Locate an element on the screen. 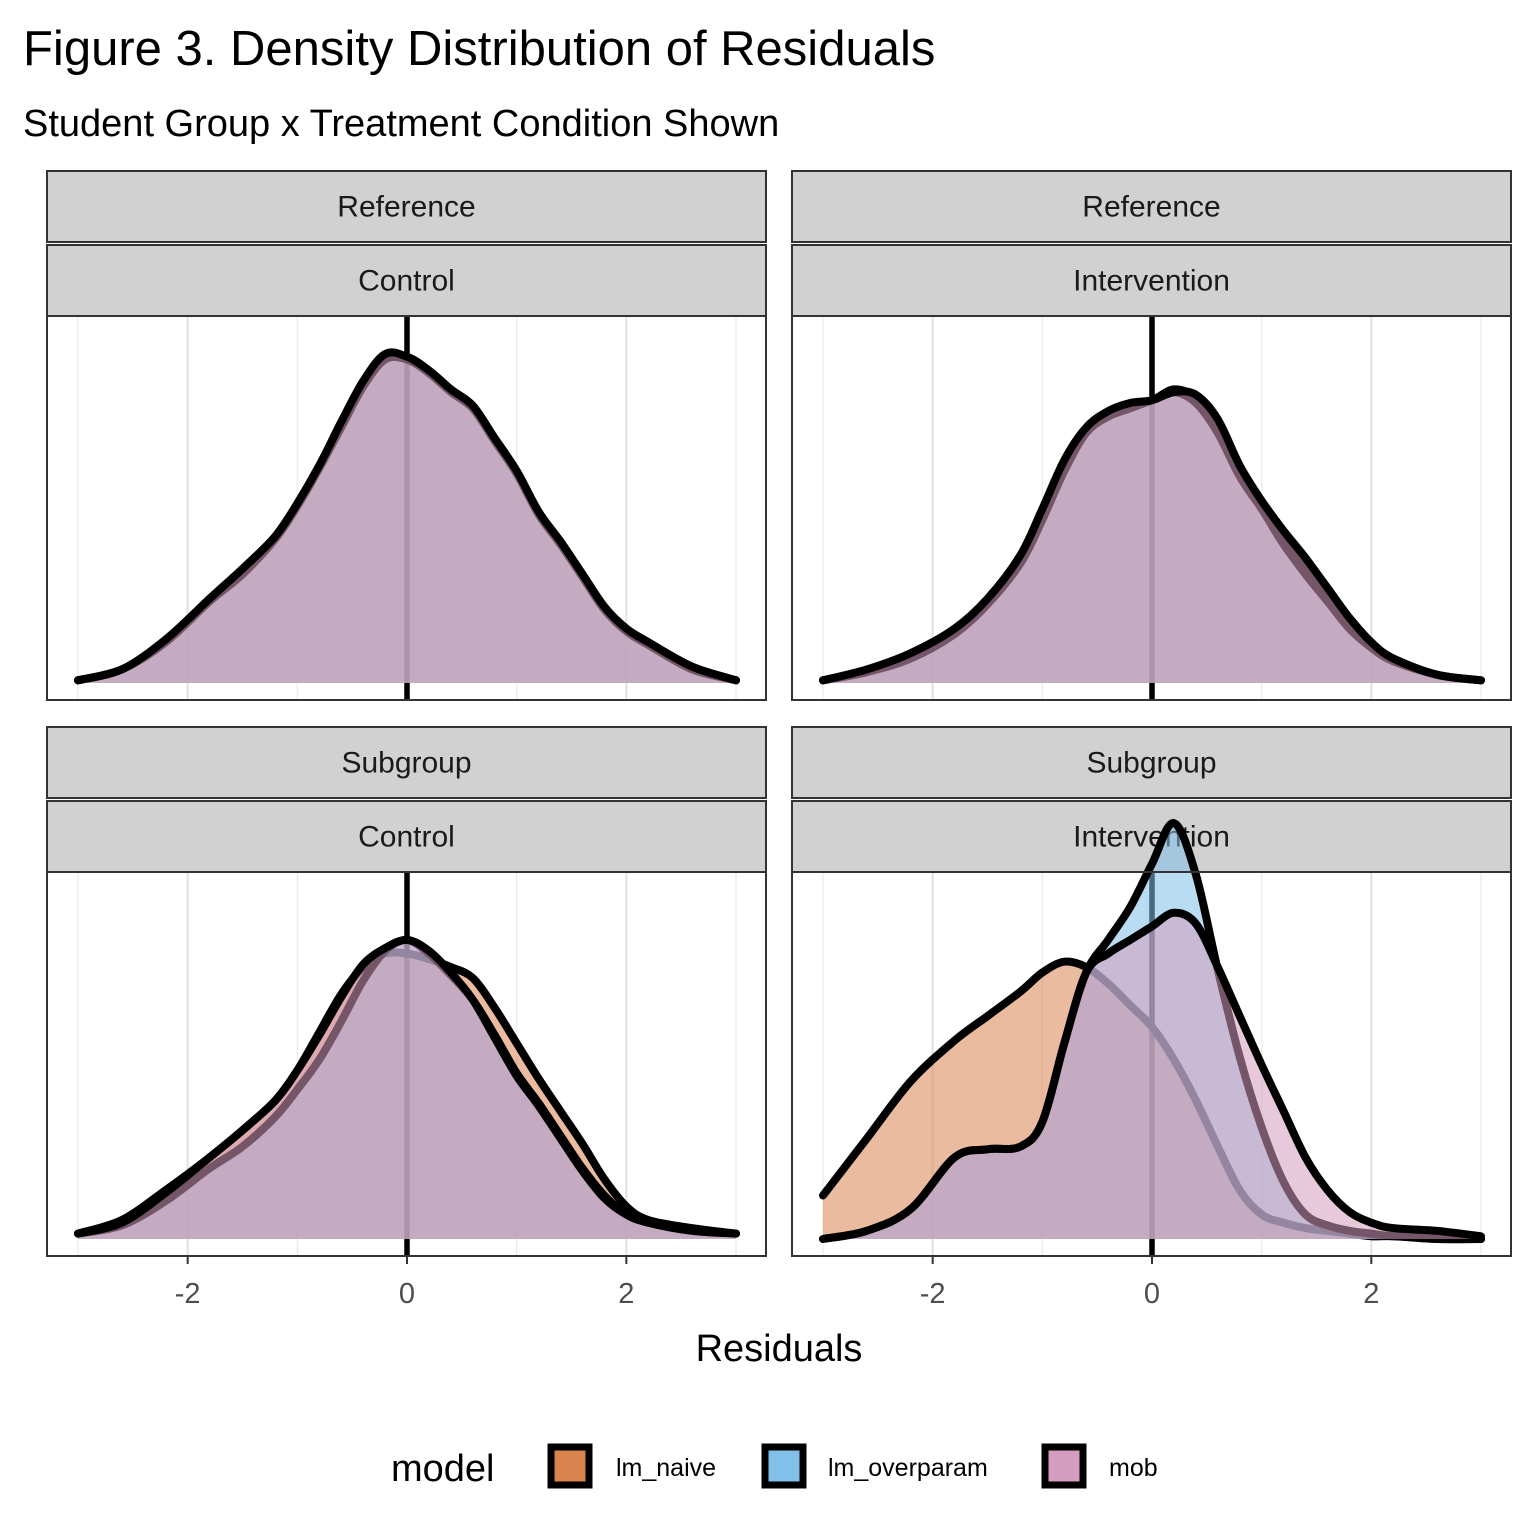 Image resolution: width=1536 pixels, height=1536 pixels. legend-item-mob: mob is located at coordinates (1099, 1466).